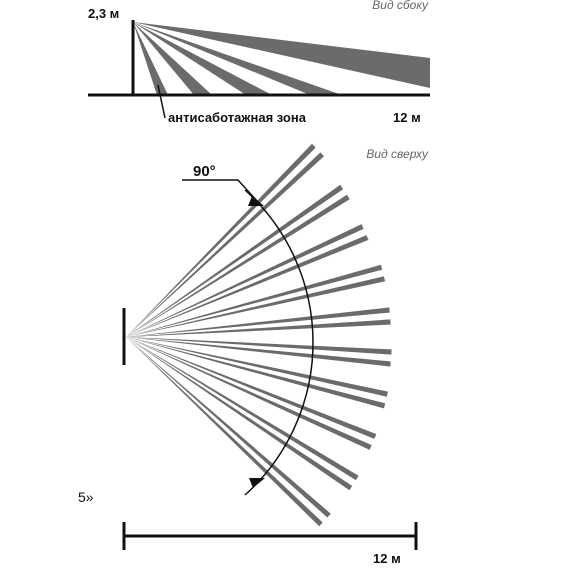  I want to click on top-beam-6-b, so click(258, 352).